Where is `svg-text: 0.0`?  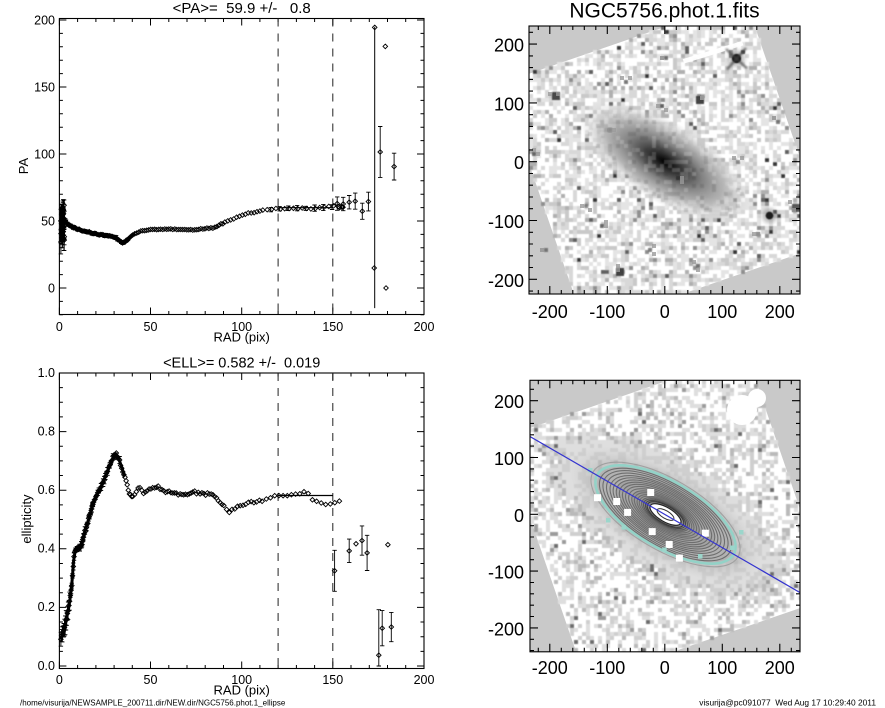 svg-text: 0.0 is located at coordinates (46, 666).